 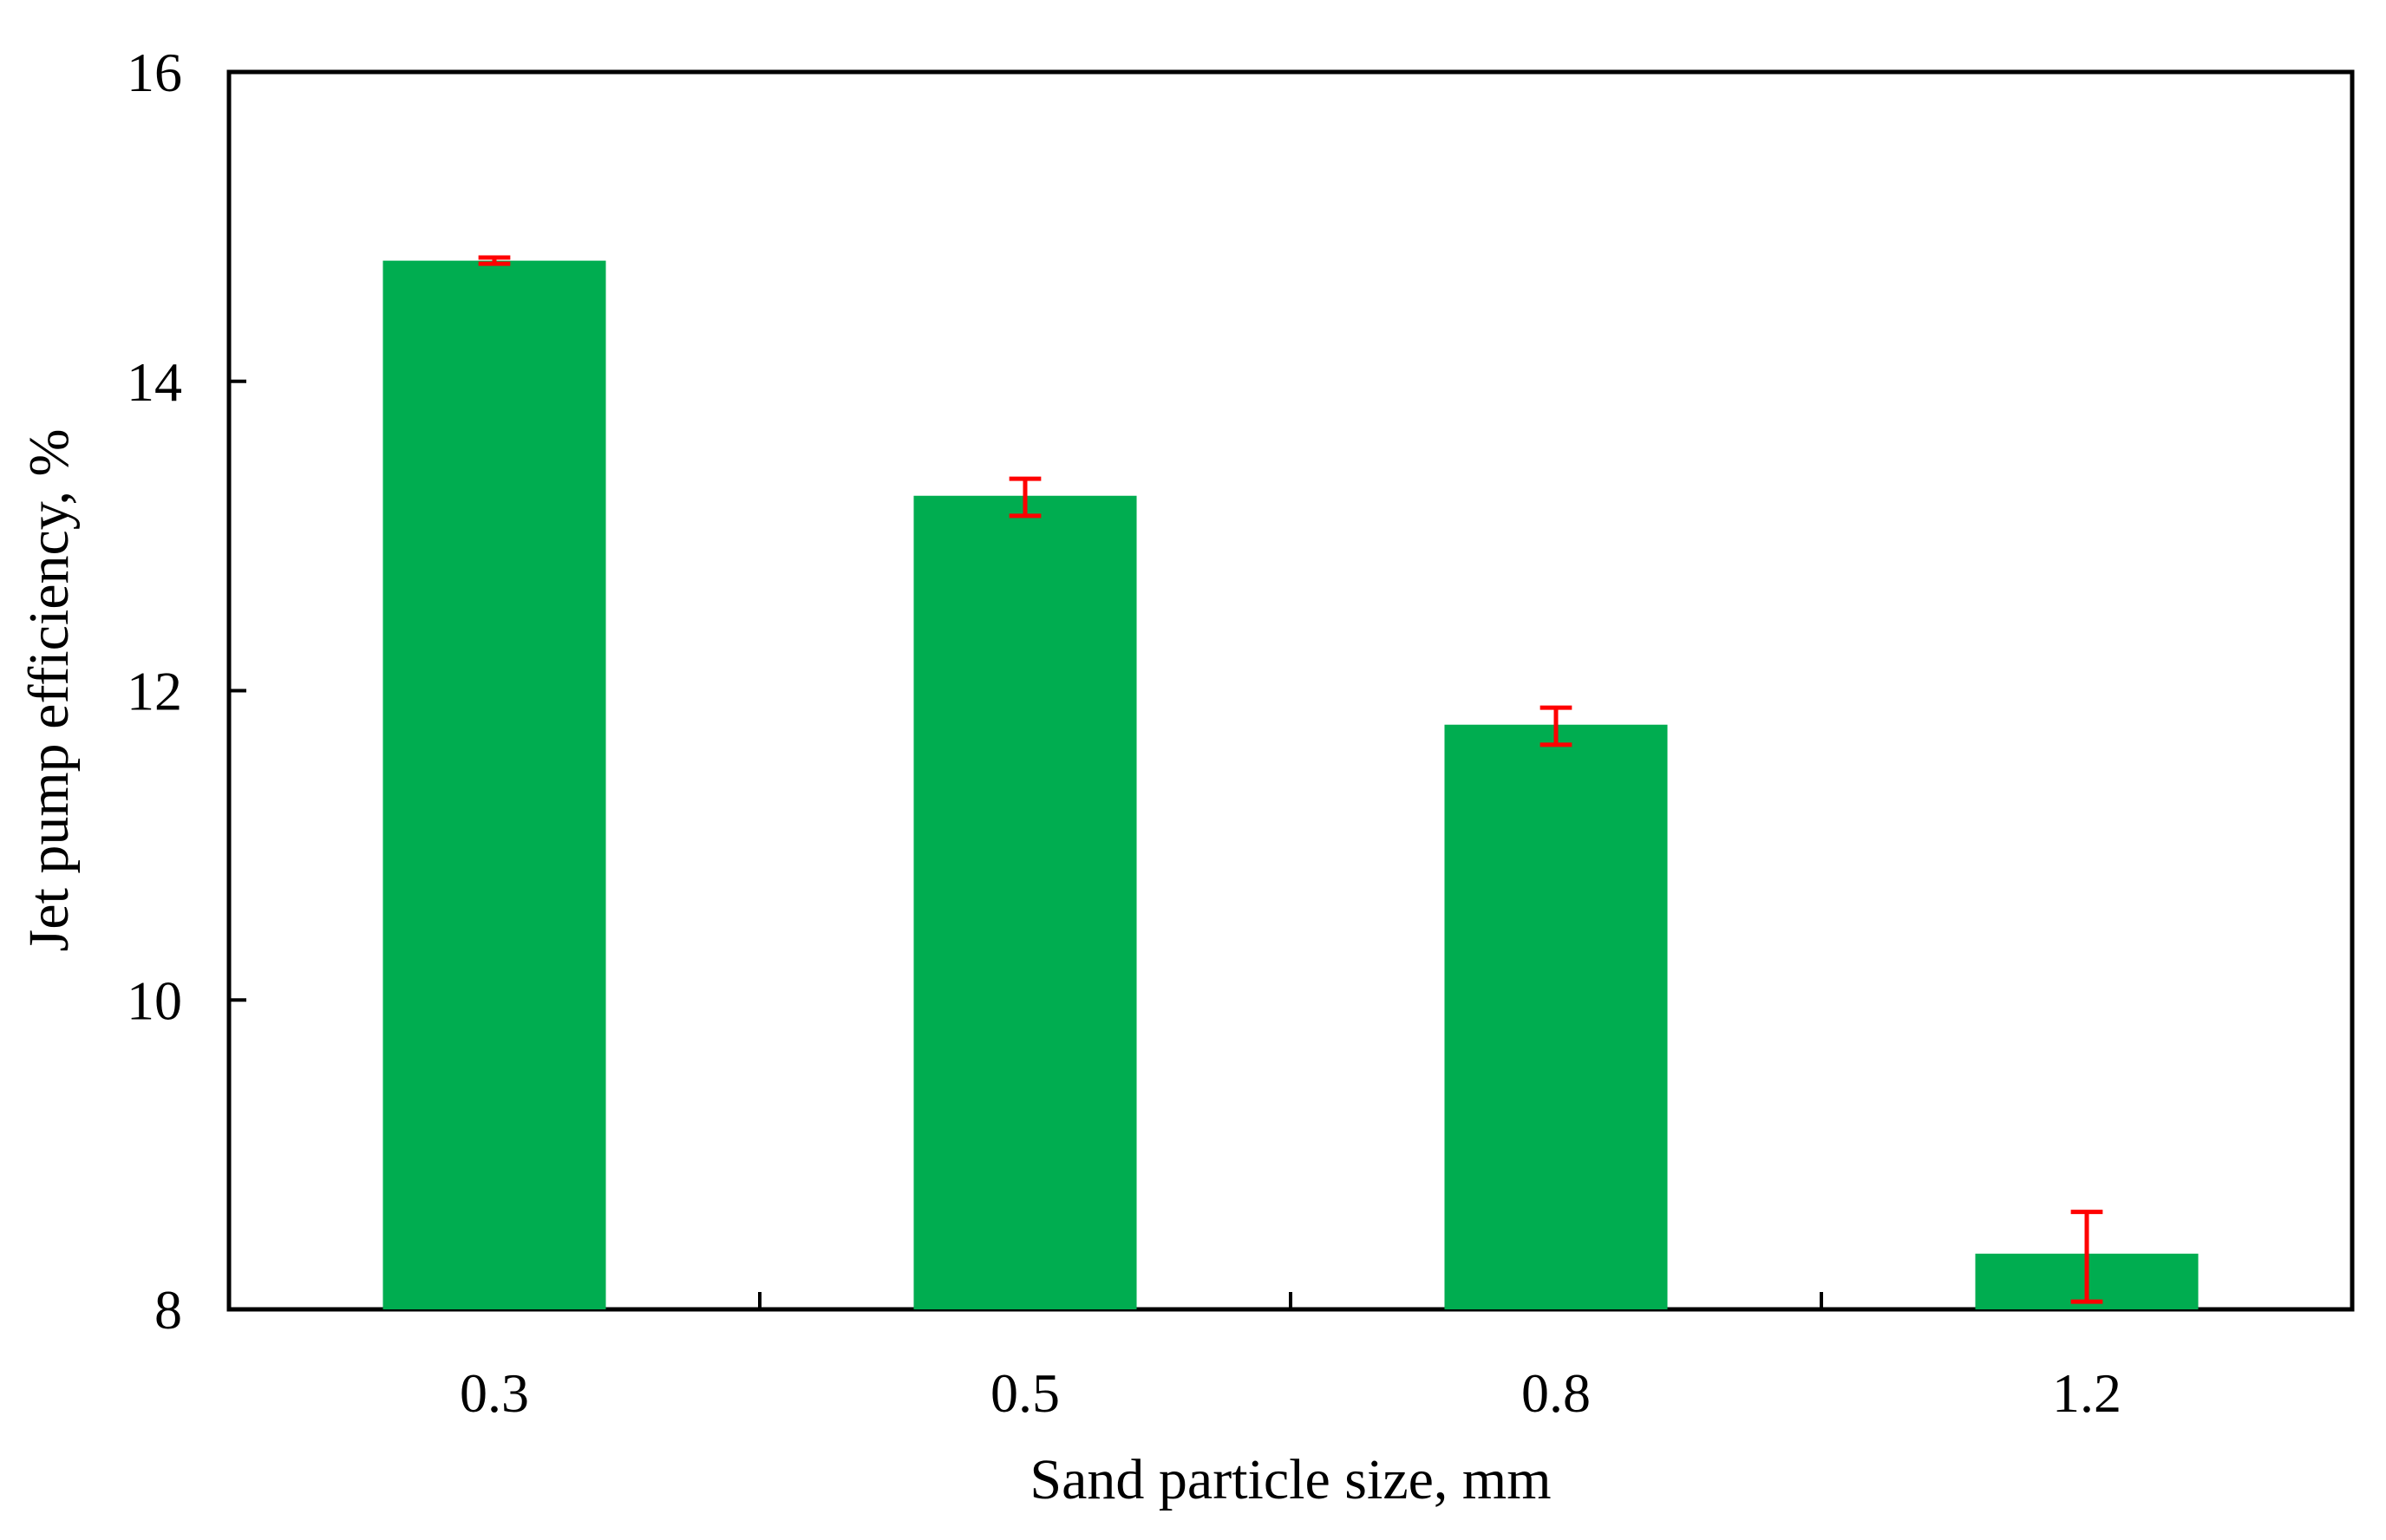 What do you see at coordinates (1025, 1393) in the screenshot?
I see `x-tick-label-0.5: 0.5` at bounding box center [1025, 1393].